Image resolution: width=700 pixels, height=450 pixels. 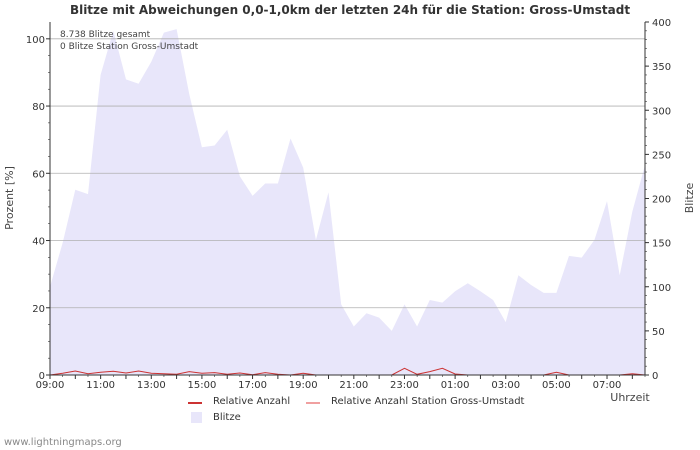 I want to click on x-tick-label: 11:00, so click(x=100, y=385).